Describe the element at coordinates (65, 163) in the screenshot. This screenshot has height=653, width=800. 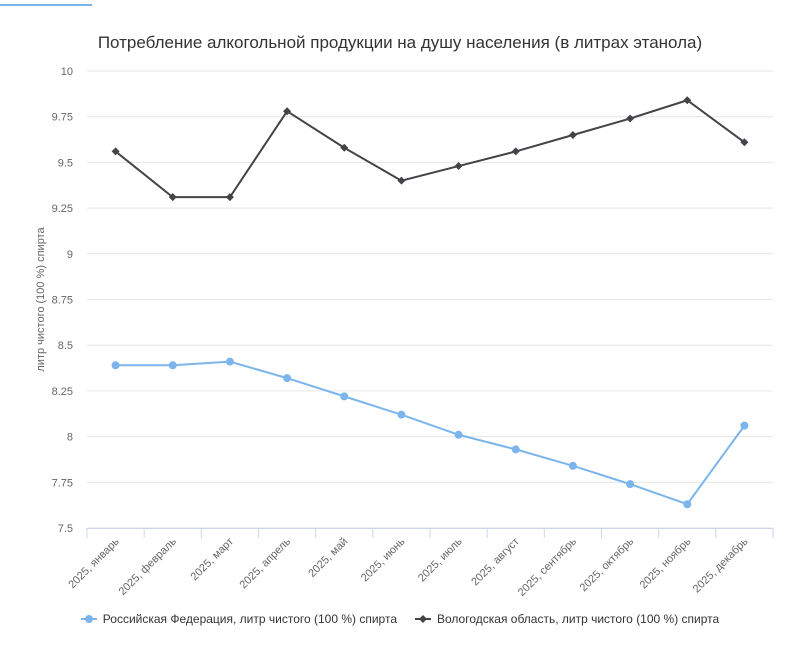
I see `y-tick-label: 9.5` at that location.